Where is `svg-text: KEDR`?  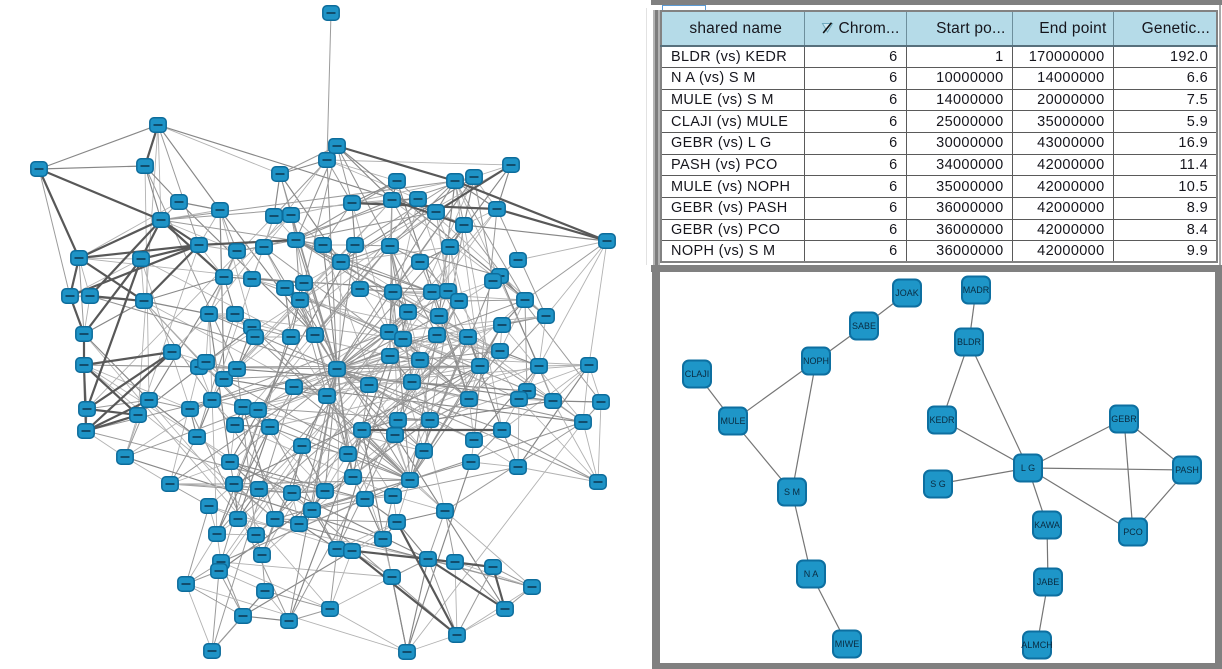 svg-text: KEDR is located at coordinates (942, 420).